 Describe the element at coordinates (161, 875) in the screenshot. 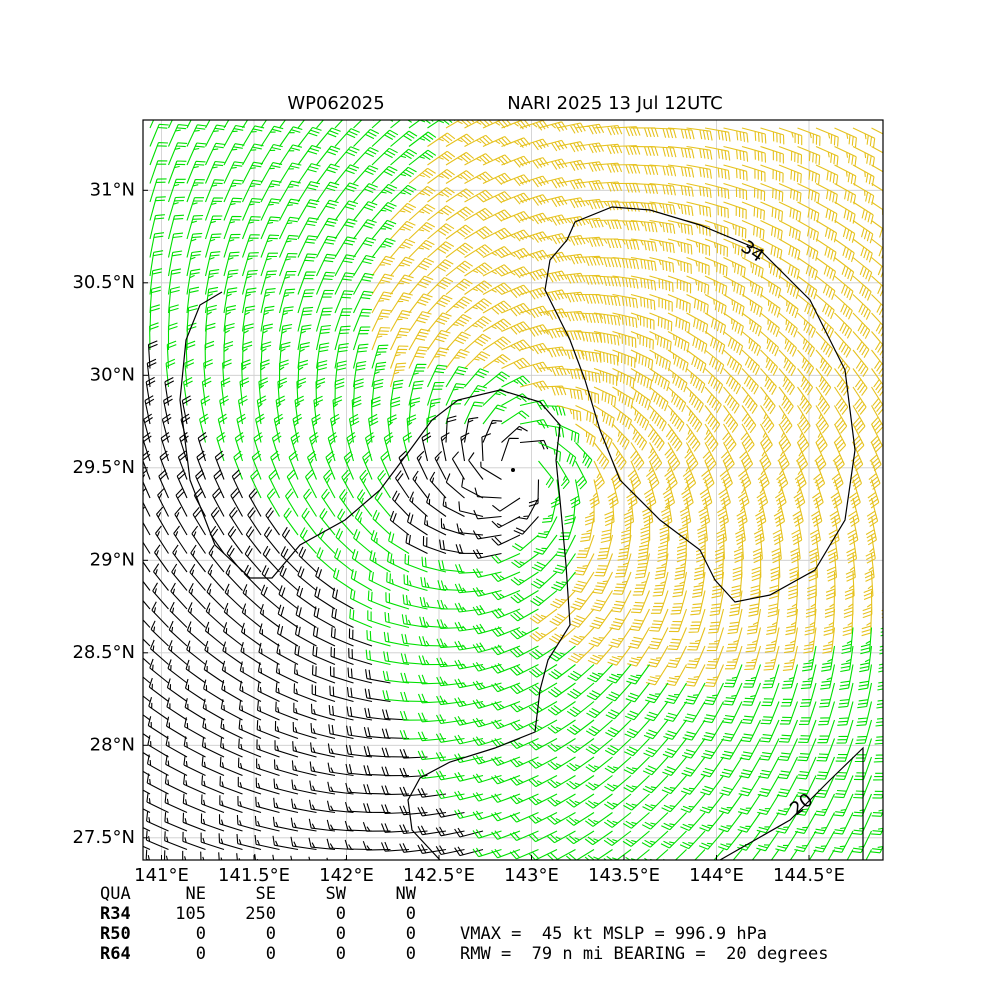

I see `x-tick-label: 141°E` at that location.